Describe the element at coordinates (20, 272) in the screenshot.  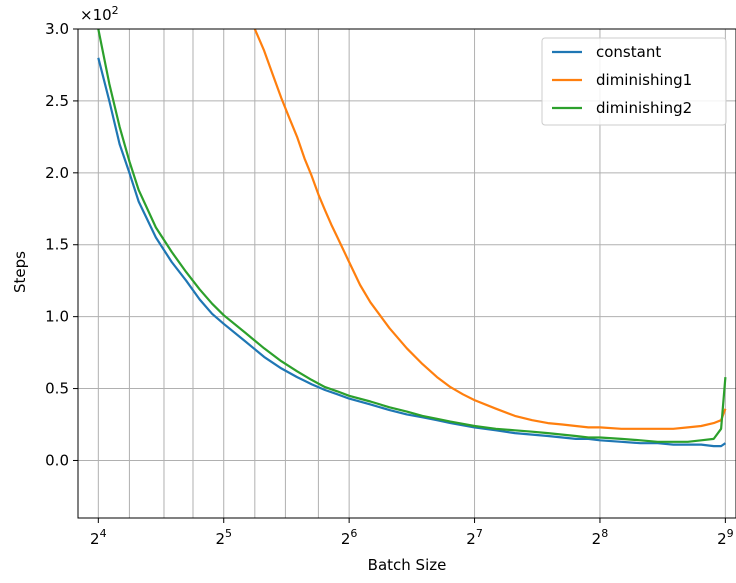
I see `y-axis-title: Steps` at that location.